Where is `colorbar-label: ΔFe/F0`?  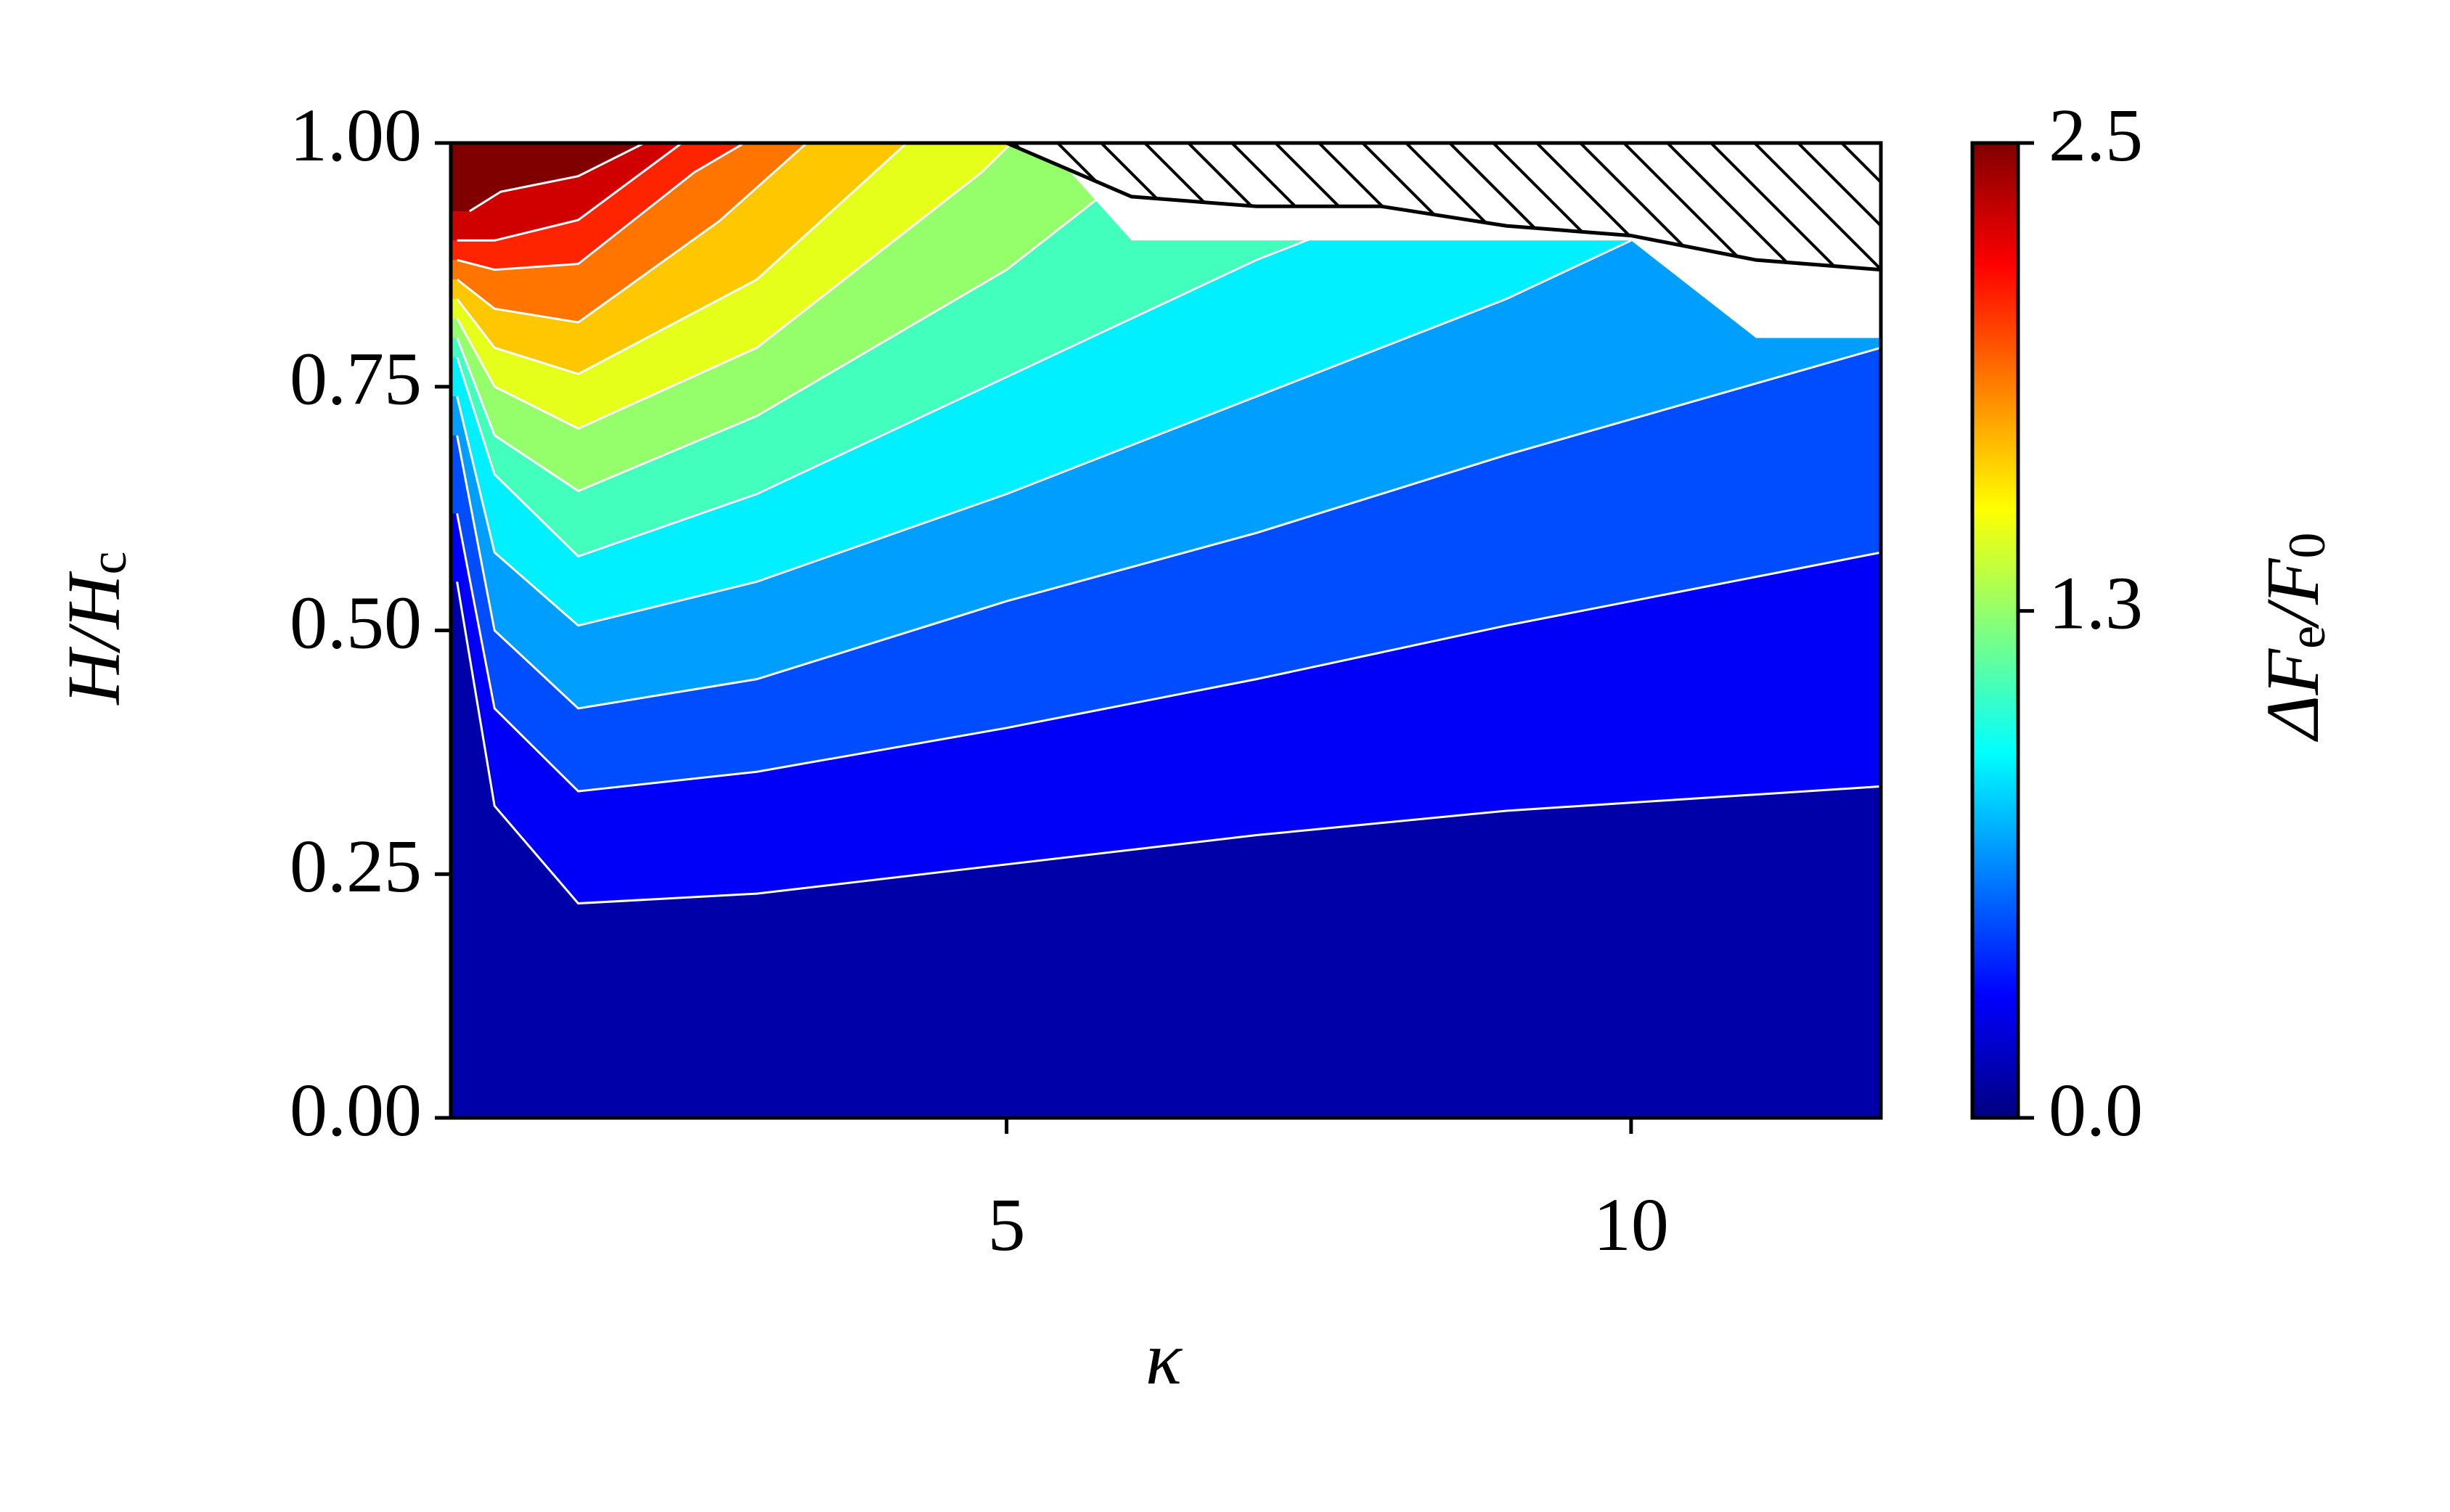
colorbar-label: ΔFe/F0 is located at coordinates (2294, 638).